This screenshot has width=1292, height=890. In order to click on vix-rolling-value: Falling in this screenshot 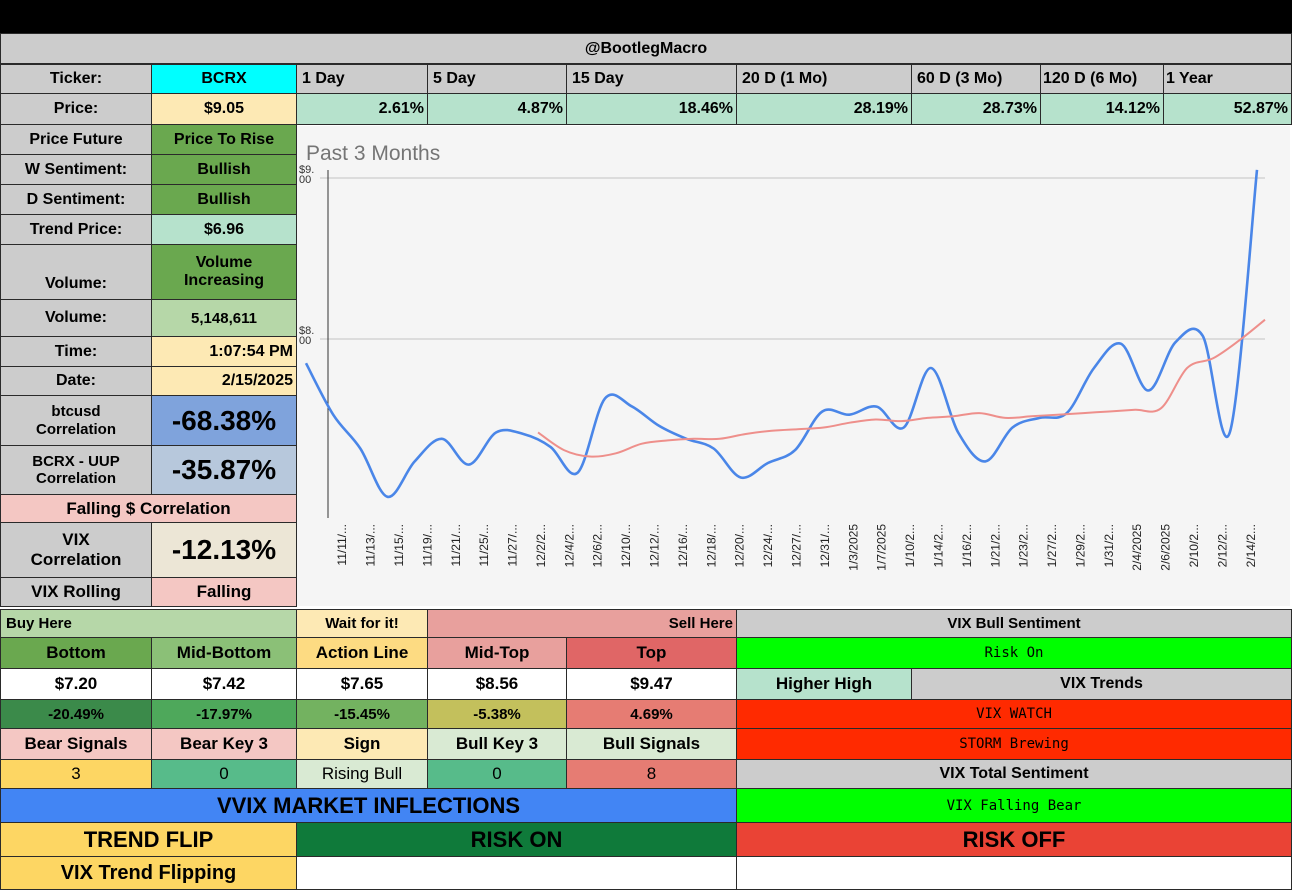, I will do `click(224, 592)`.